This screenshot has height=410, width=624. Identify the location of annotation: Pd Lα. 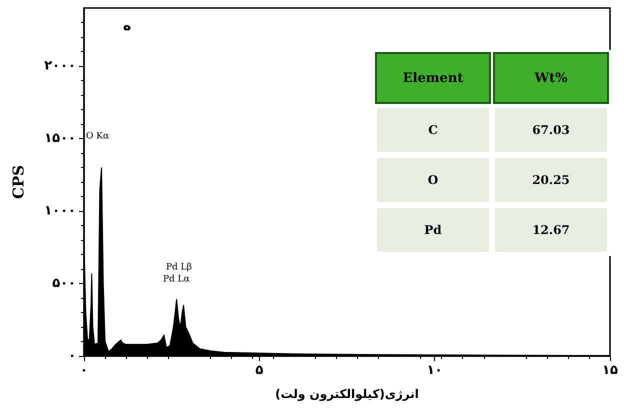
(176, 279).